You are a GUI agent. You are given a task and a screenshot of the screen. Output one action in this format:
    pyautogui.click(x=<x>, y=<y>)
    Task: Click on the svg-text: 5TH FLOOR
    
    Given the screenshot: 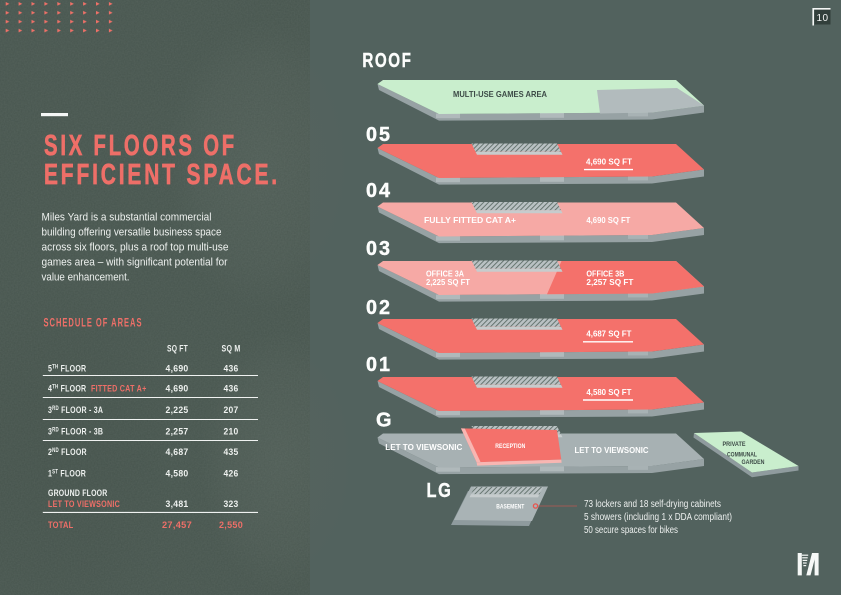 What is the action you would take?
    pyautogui.click(x=67, y=367)
    